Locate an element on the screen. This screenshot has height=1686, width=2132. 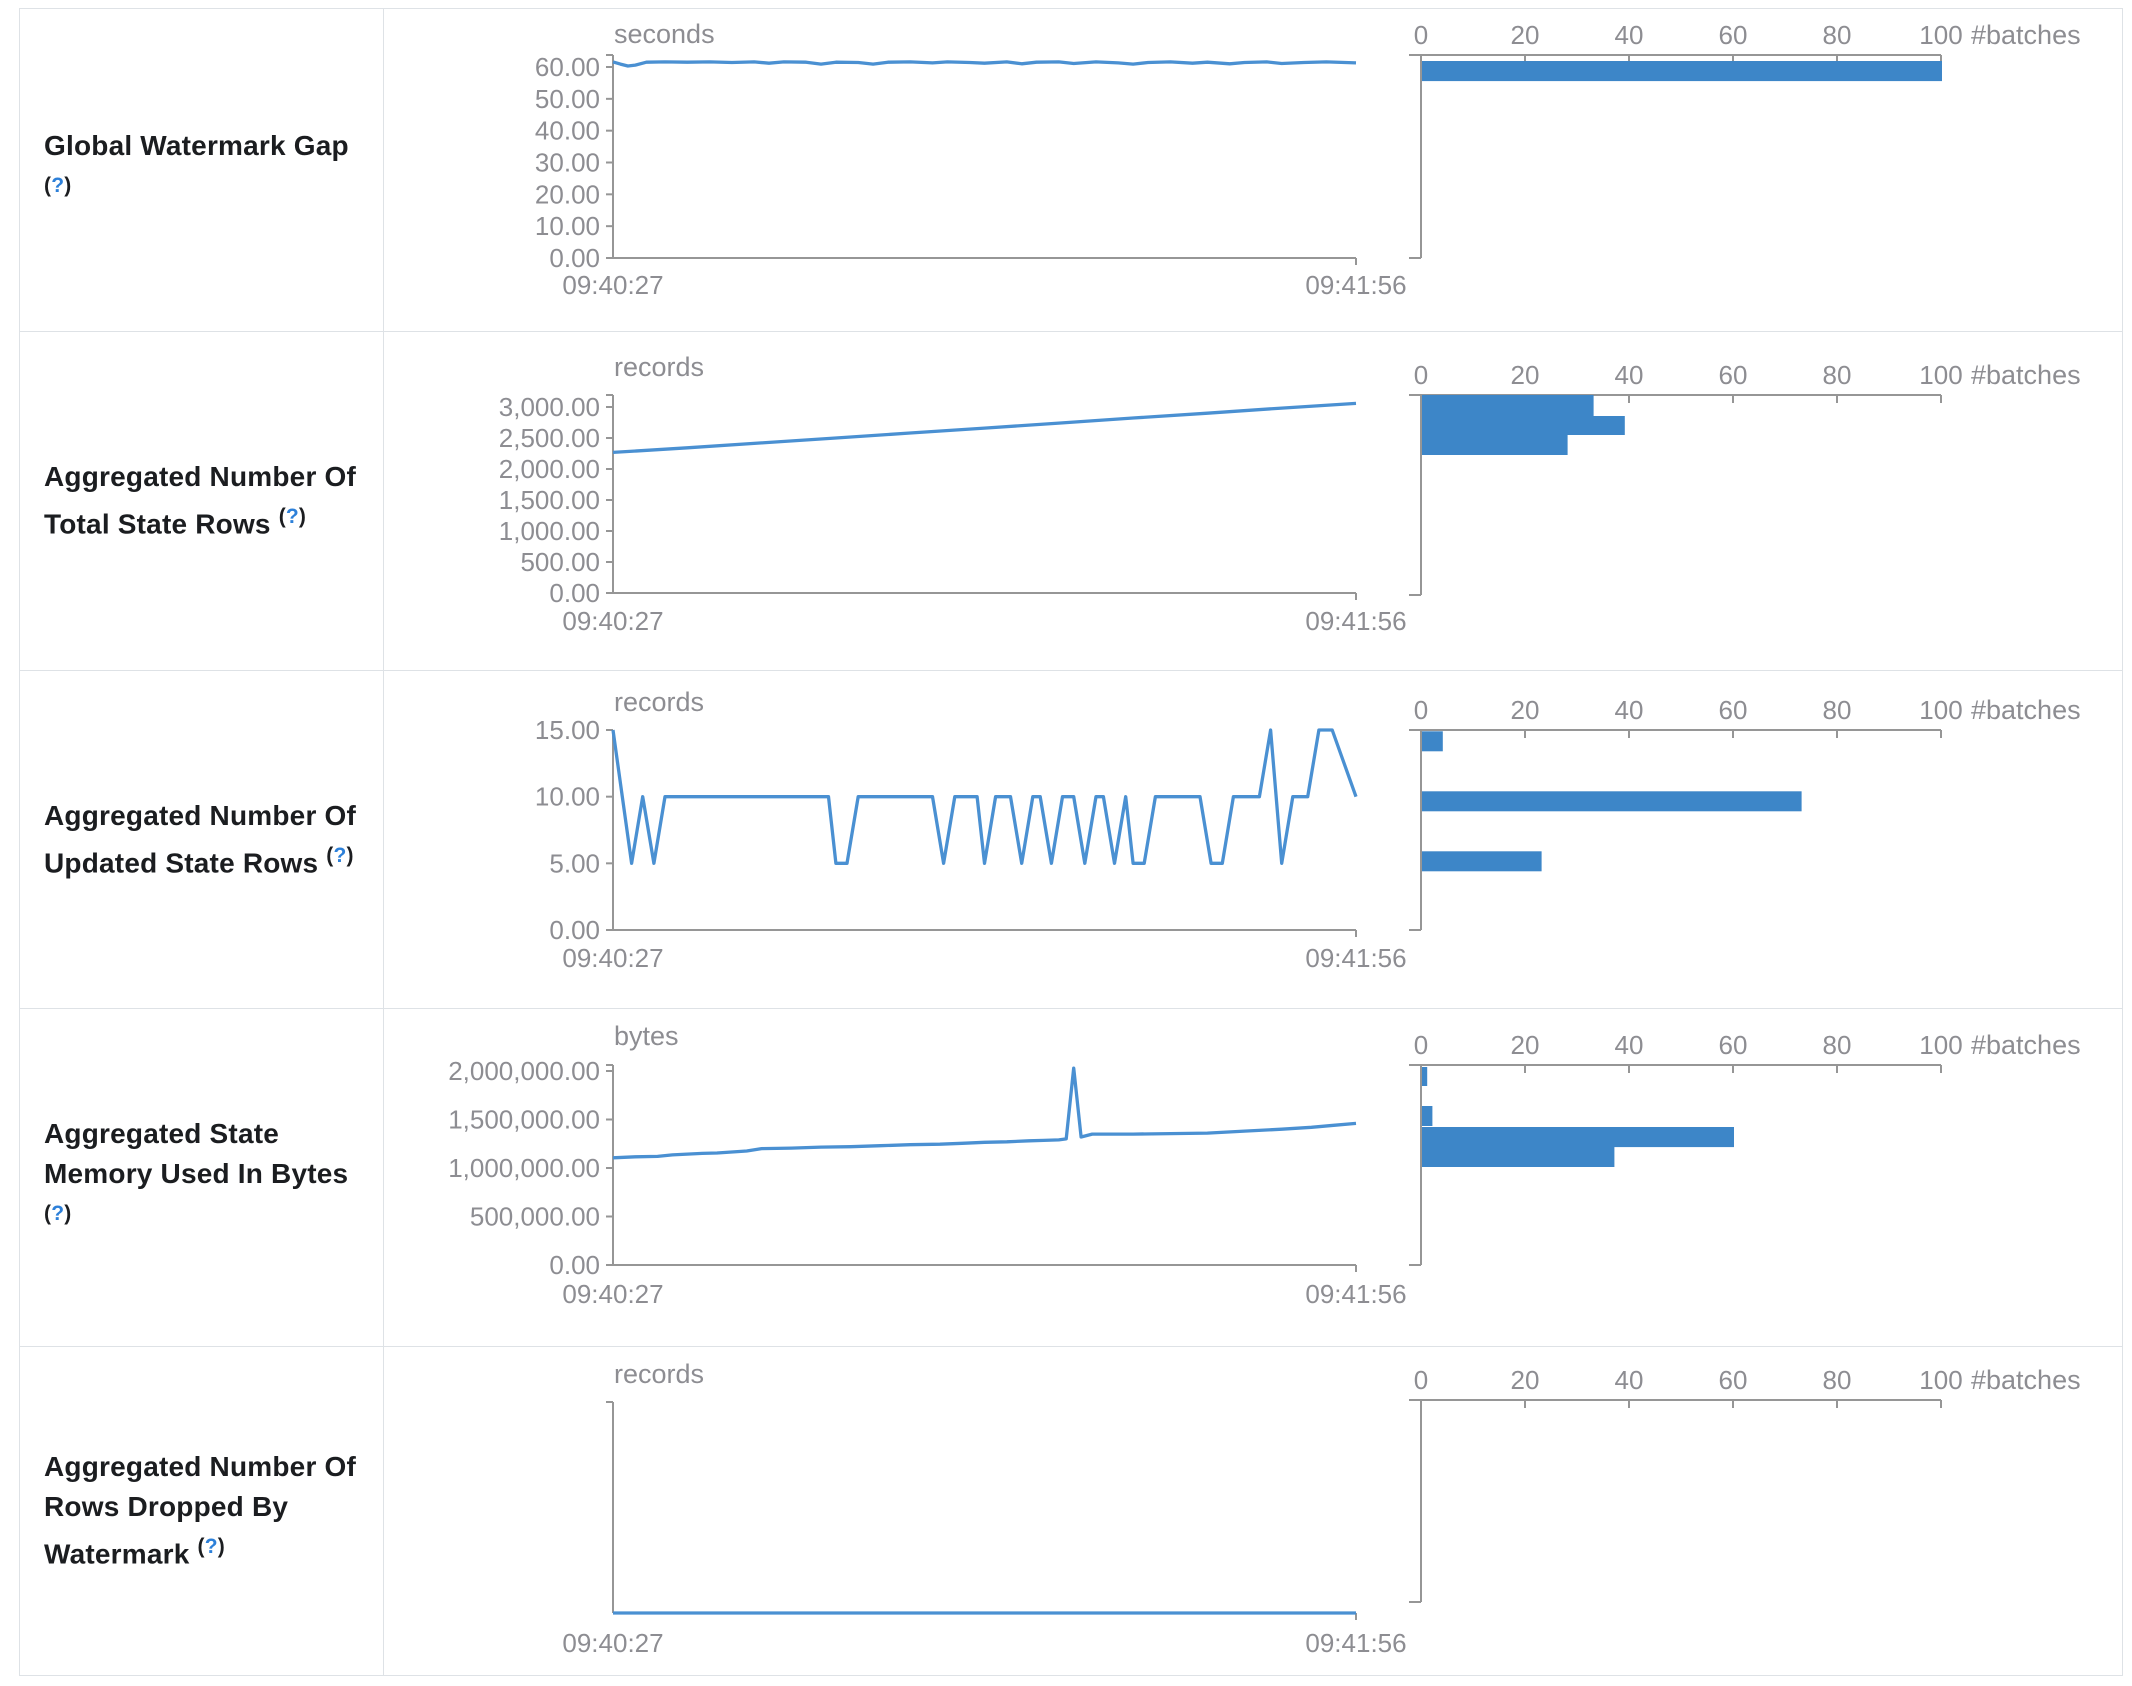
y-tick-label: 1,500,000.00 is located at coordinates (524, 1120).